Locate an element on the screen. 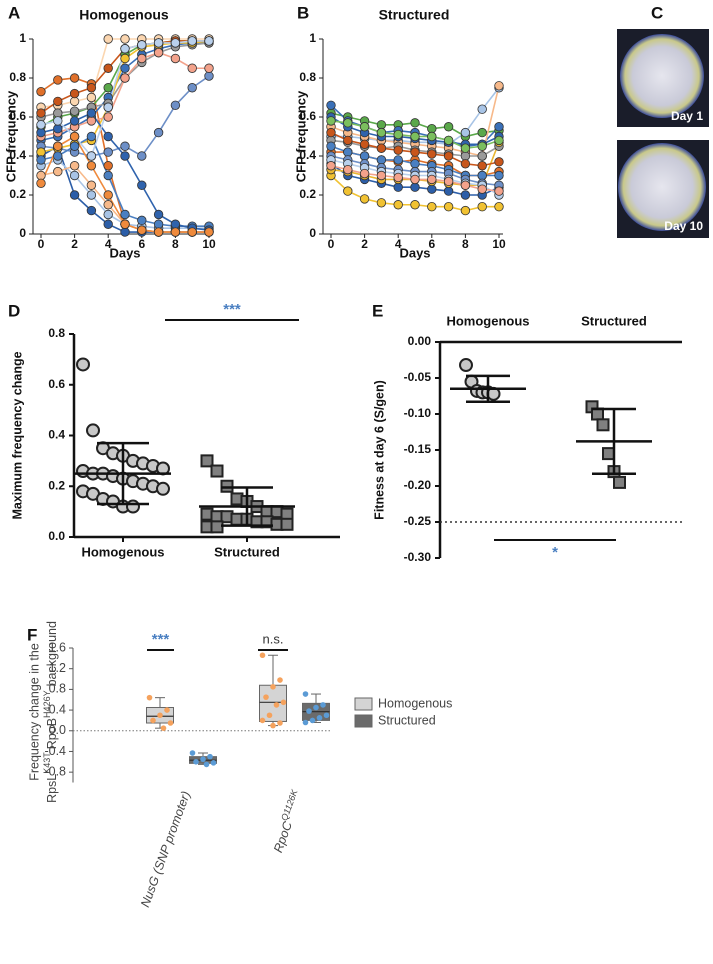 The height and width of the screenshot is (964, 713). y-tick-label: 1 is located at coordinates (312, 38).